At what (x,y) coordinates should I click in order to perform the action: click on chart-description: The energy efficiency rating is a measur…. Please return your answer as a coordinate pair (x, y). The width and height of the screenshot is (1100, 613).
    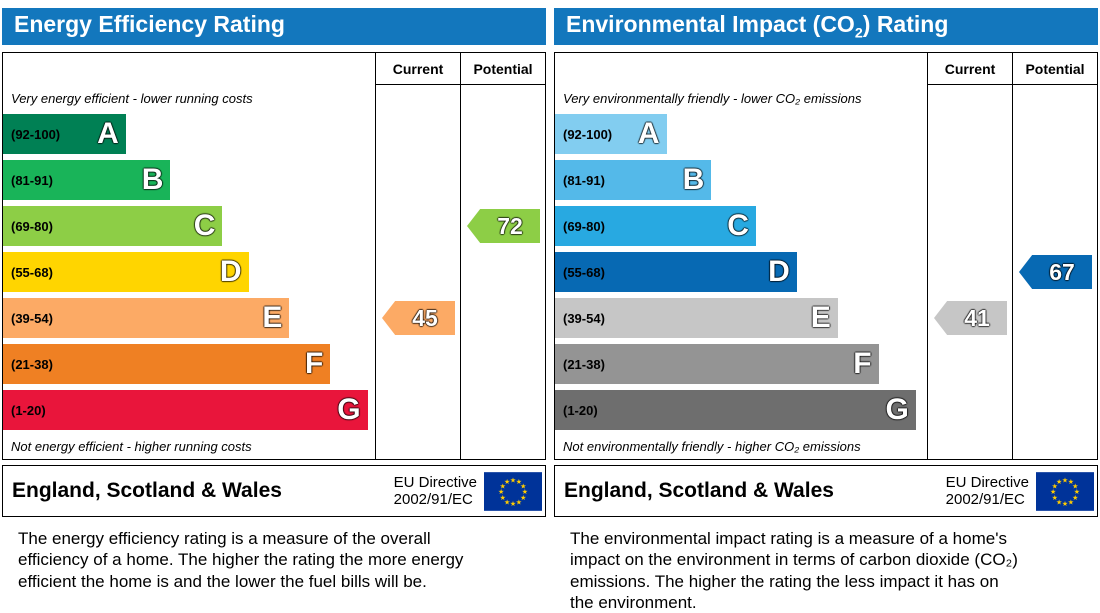
    Looking at the image, I should click on (241, 560).